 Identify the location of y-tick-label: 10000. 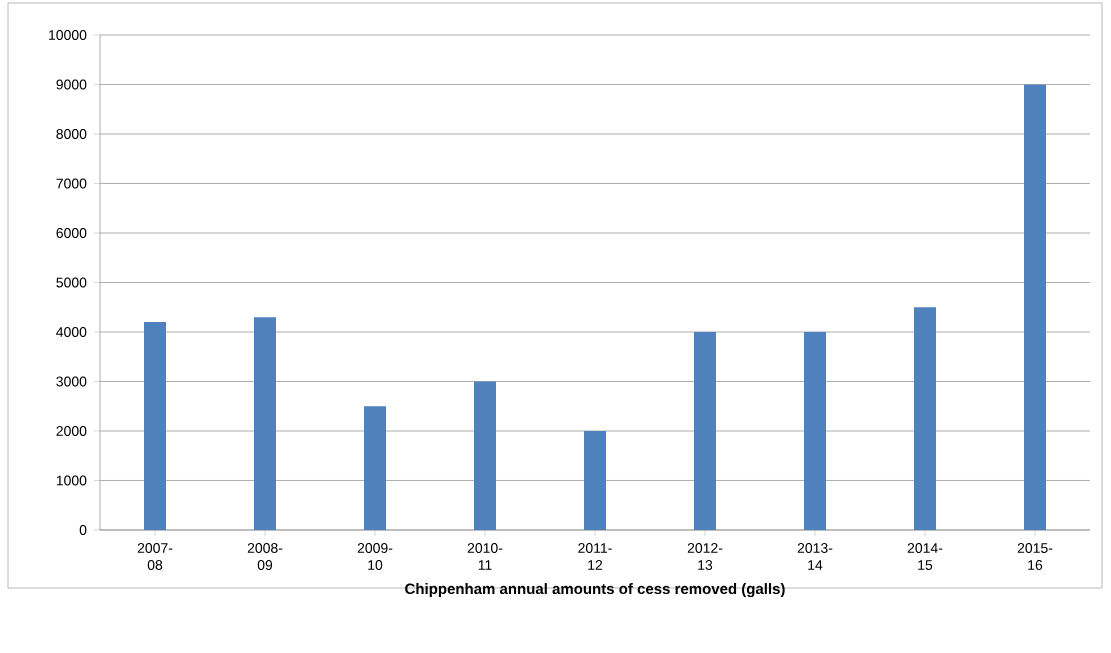
(68, 35).